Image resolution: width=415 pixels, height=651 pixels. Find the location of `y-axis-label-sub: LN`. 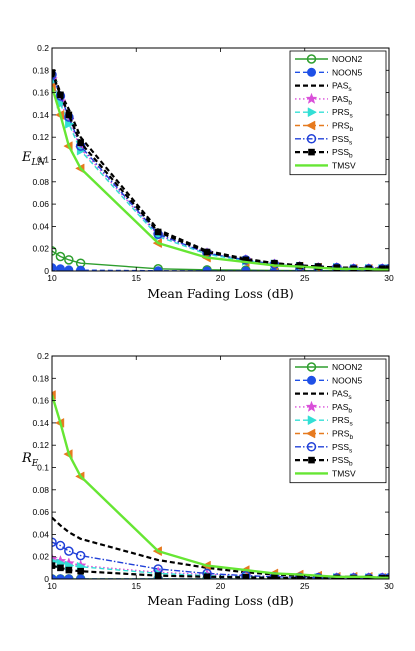

y-axis-label-sub: LN is located at coordinates (39, 163).